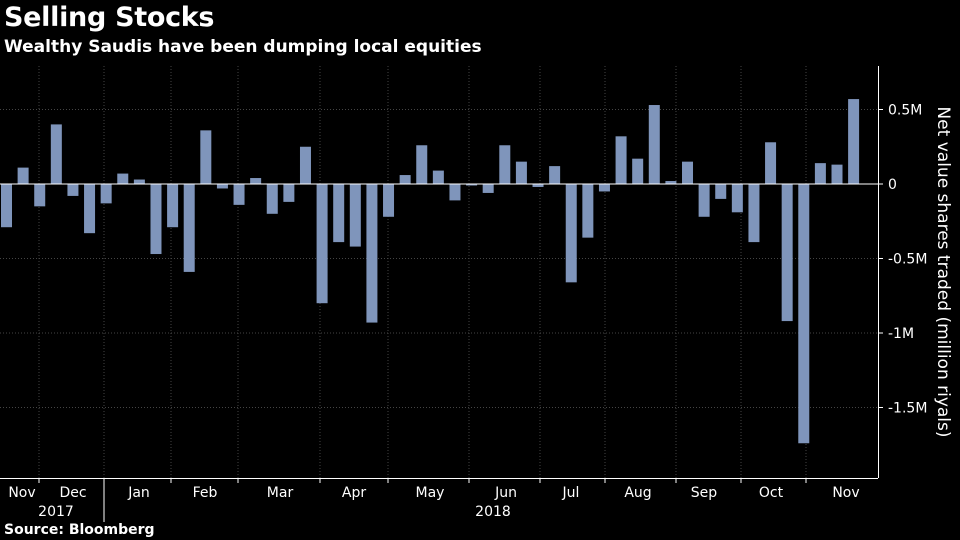 Image resolution: width=960 pixels, height=540 pixels. Describe the element at coordinates (72, 493) in the screenshot. I see `x-tick-label: Dec` at that location.